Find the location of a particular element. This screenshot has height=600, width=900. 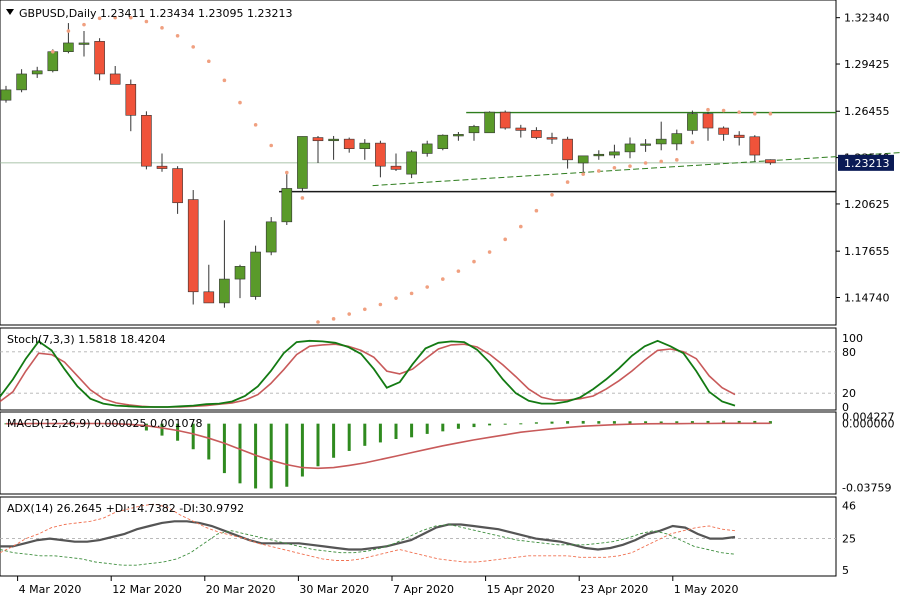

plus-di-line is located at coordinates (368, 545).